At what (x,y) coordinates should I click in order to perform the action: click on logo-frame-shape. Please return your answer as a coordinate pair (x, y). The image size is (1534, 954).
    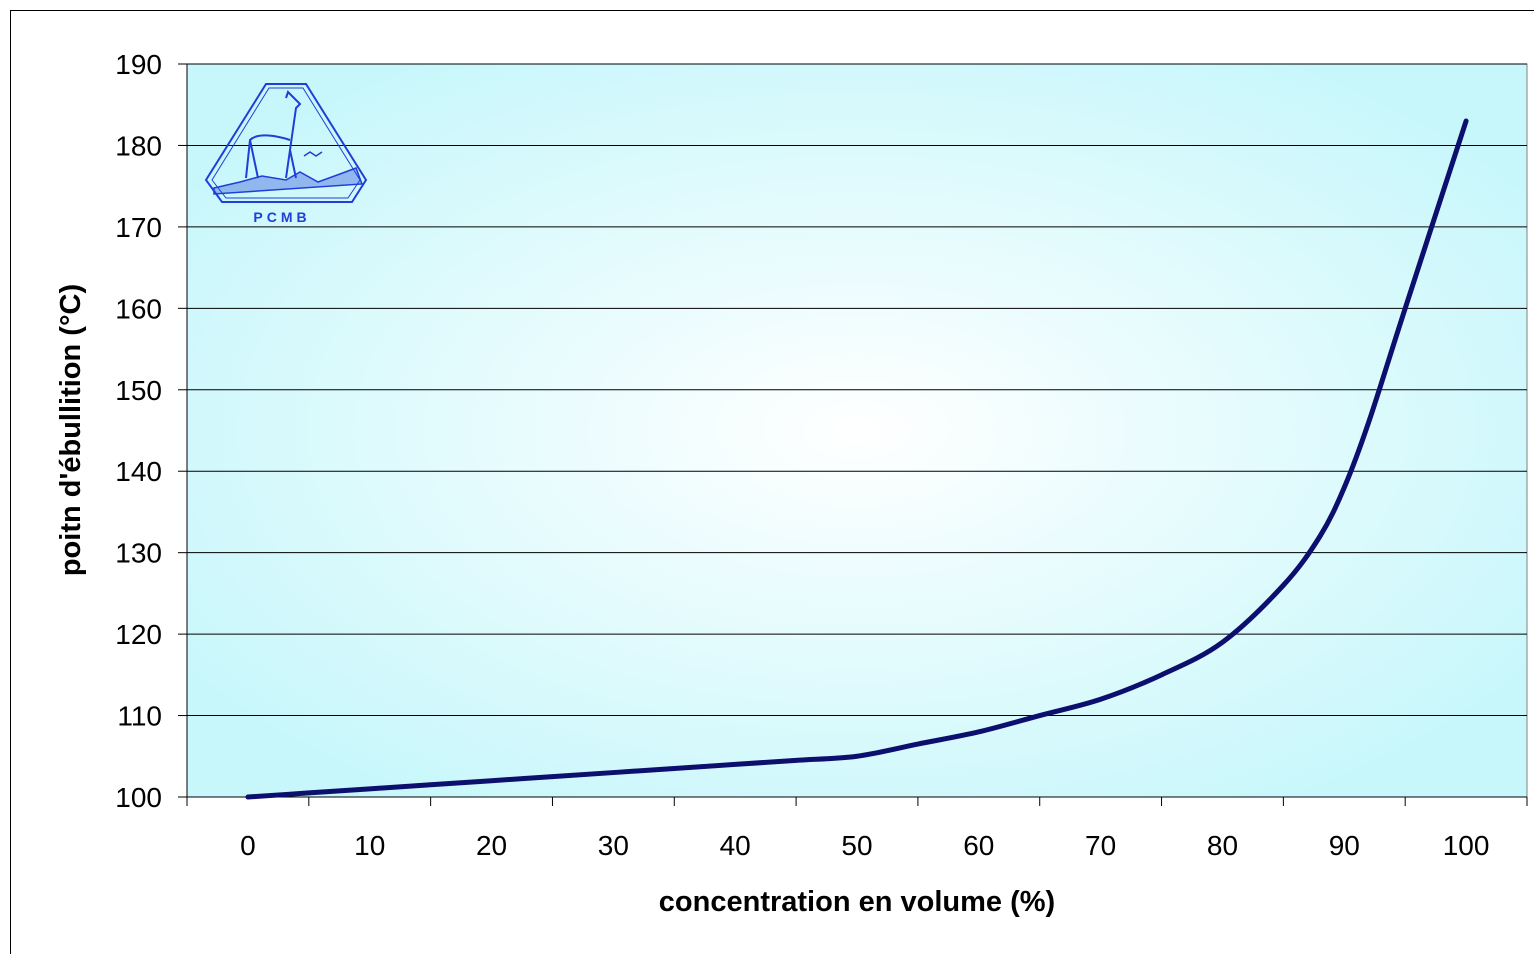
    Looking at the image, I should click on (286, 143).